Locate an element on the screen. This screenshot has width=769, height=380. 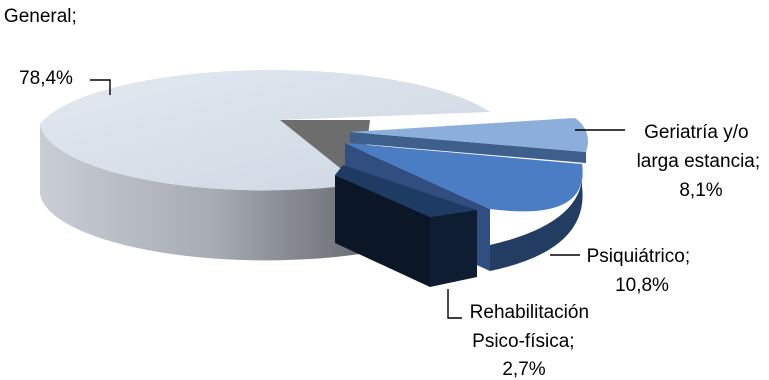
slice-geriatria-side is located at coordinates (468, 147).